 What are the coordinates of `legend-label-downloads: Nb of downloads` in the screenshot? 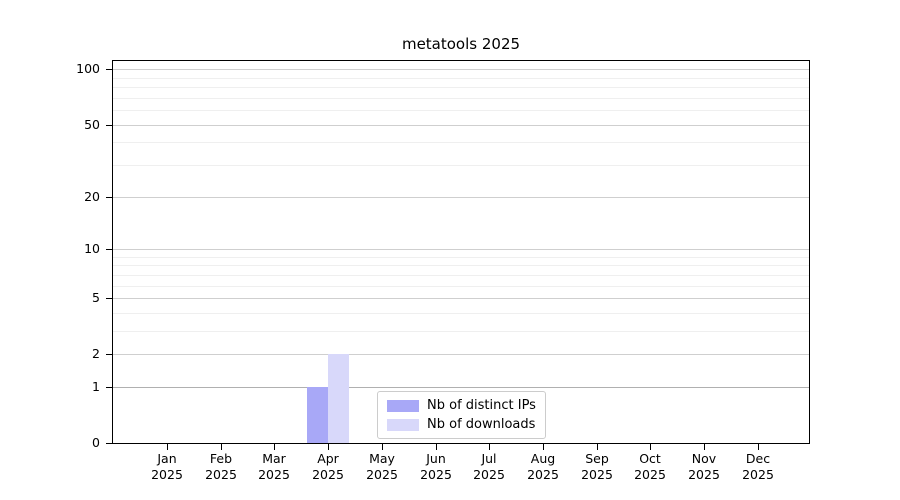 It's located at (481, 424).